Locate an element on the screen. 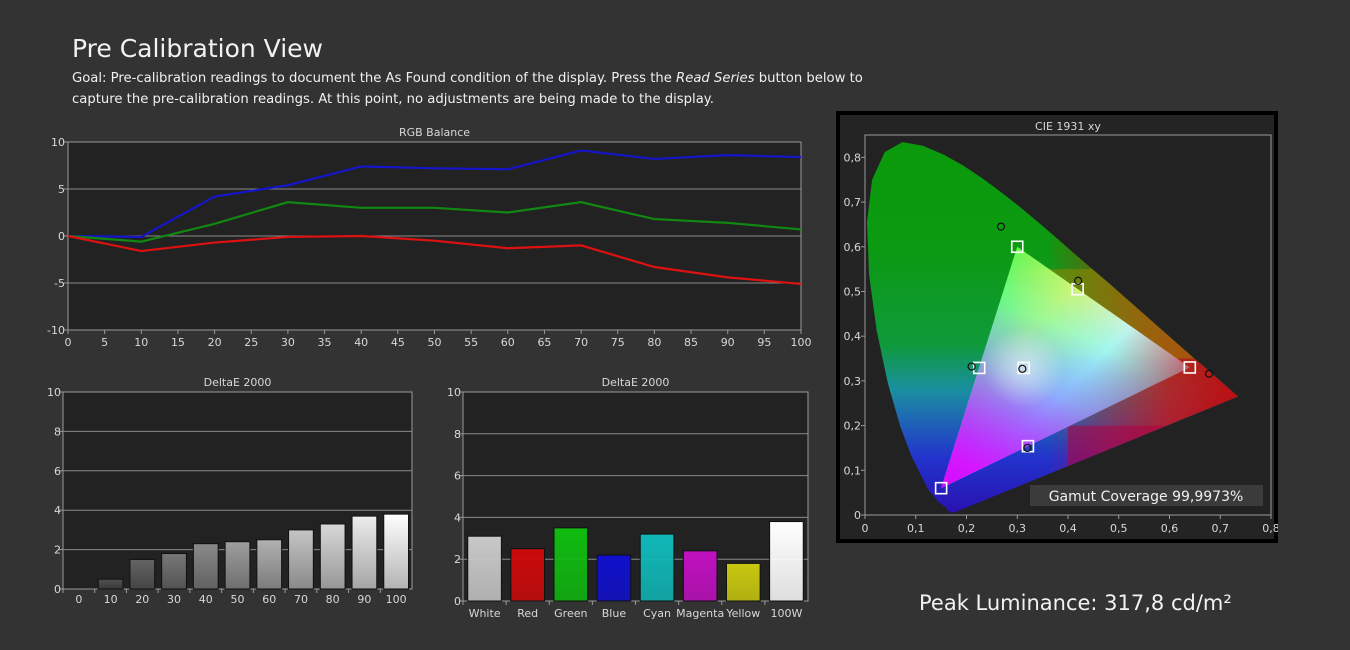  x-tick-label: 30 is located at coordinates (288, 342).